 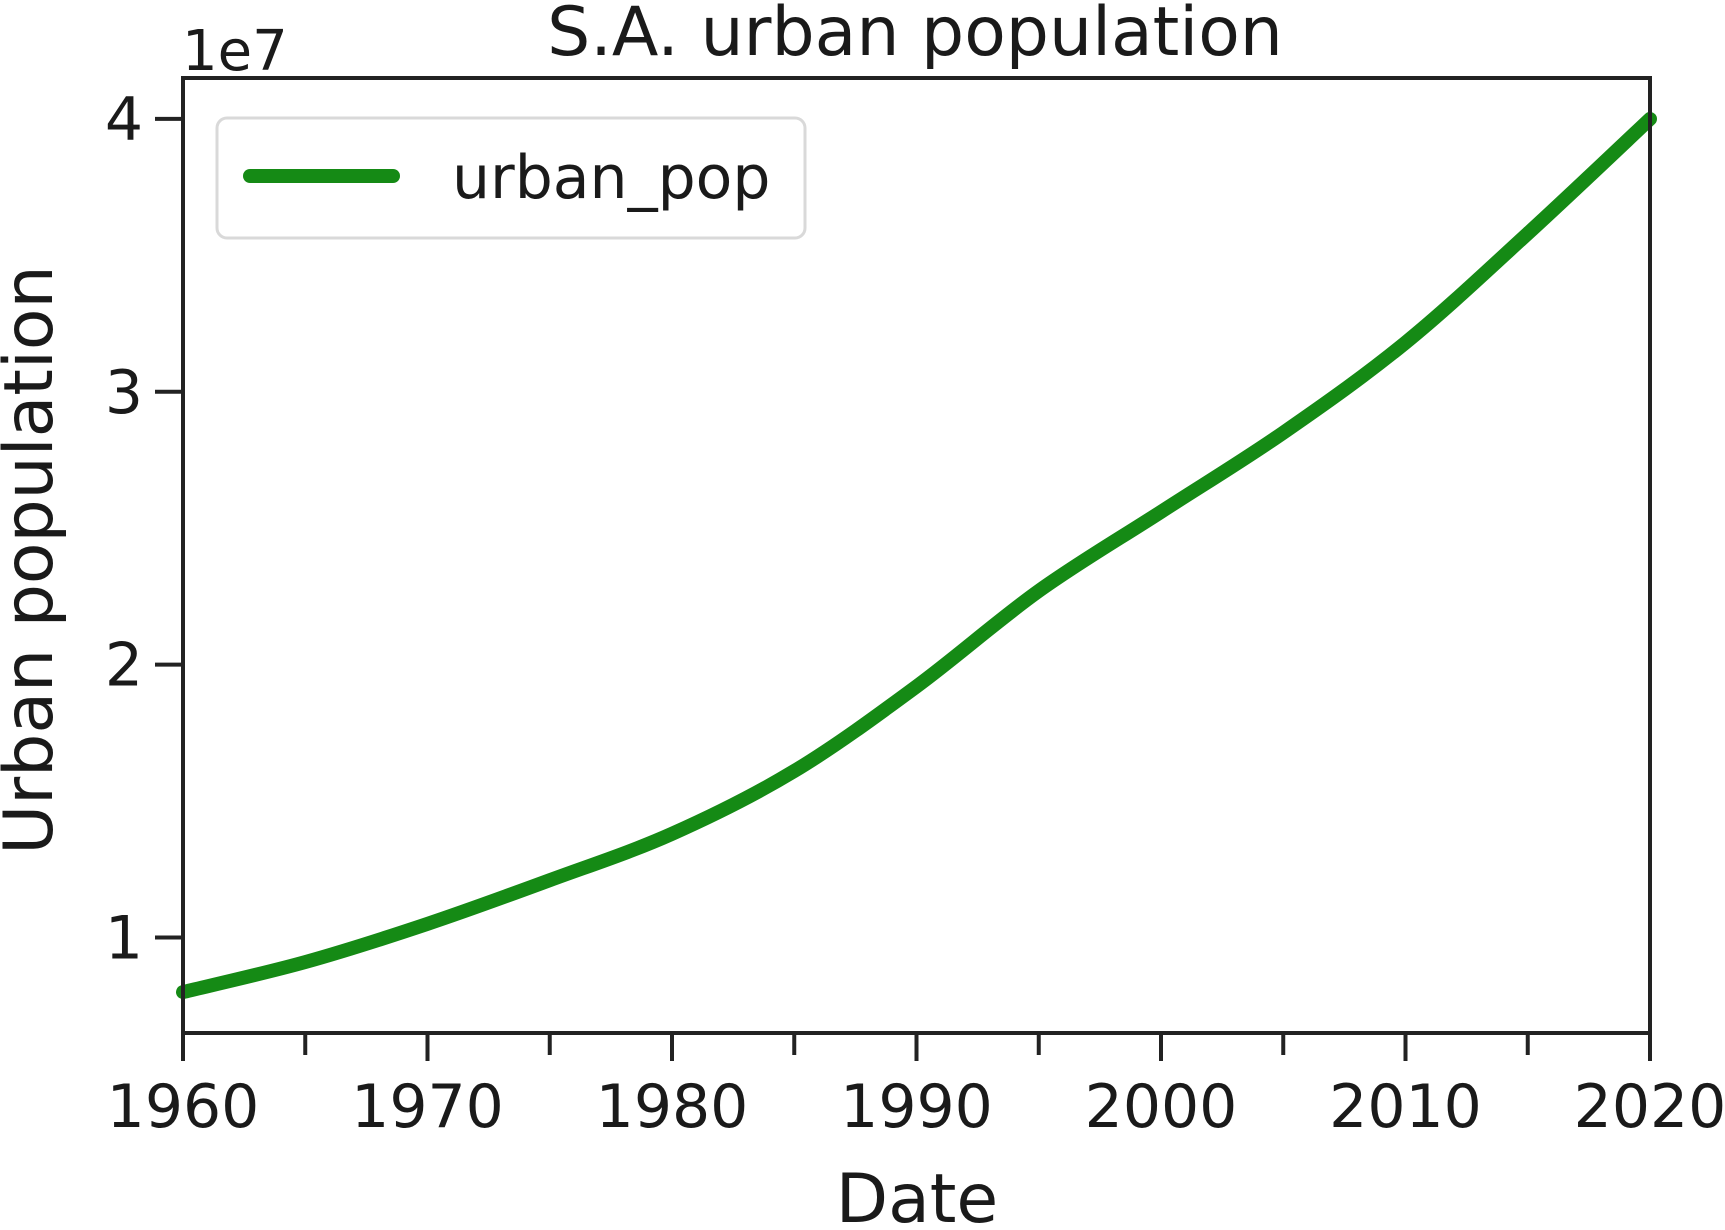 I want to click on y-axis-label-group: Urban population, so click(x=34, y=559).